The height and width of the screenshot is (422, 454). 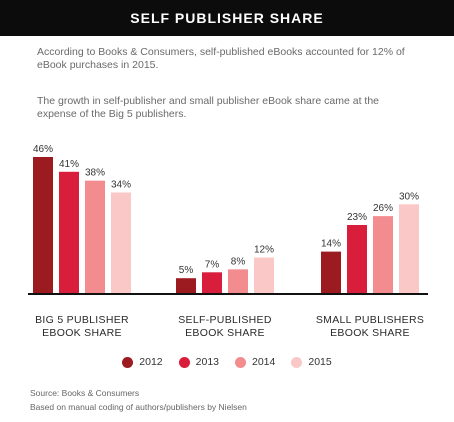 I want to click on data-label-2014-group-1: 38%, so click(x=95, y=173).